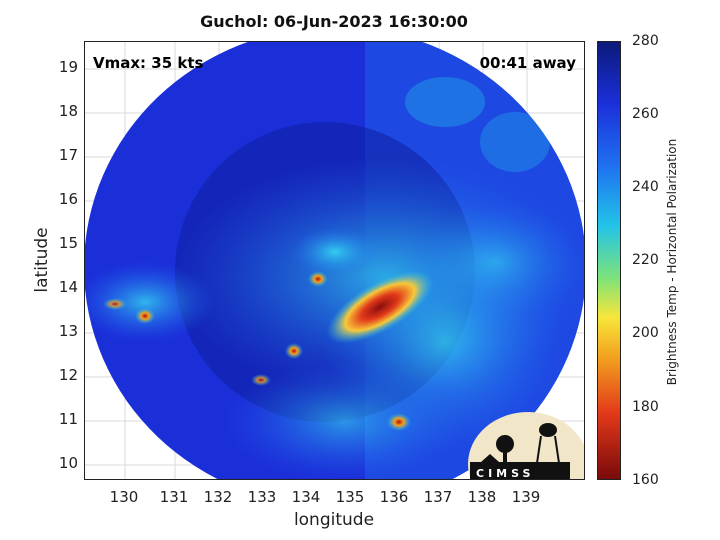 The width and height of the screenshot is (720, 540). Describe the element at coordinates (174, 497) in the screenshot. I see `x-tick-label: 131` at that location.